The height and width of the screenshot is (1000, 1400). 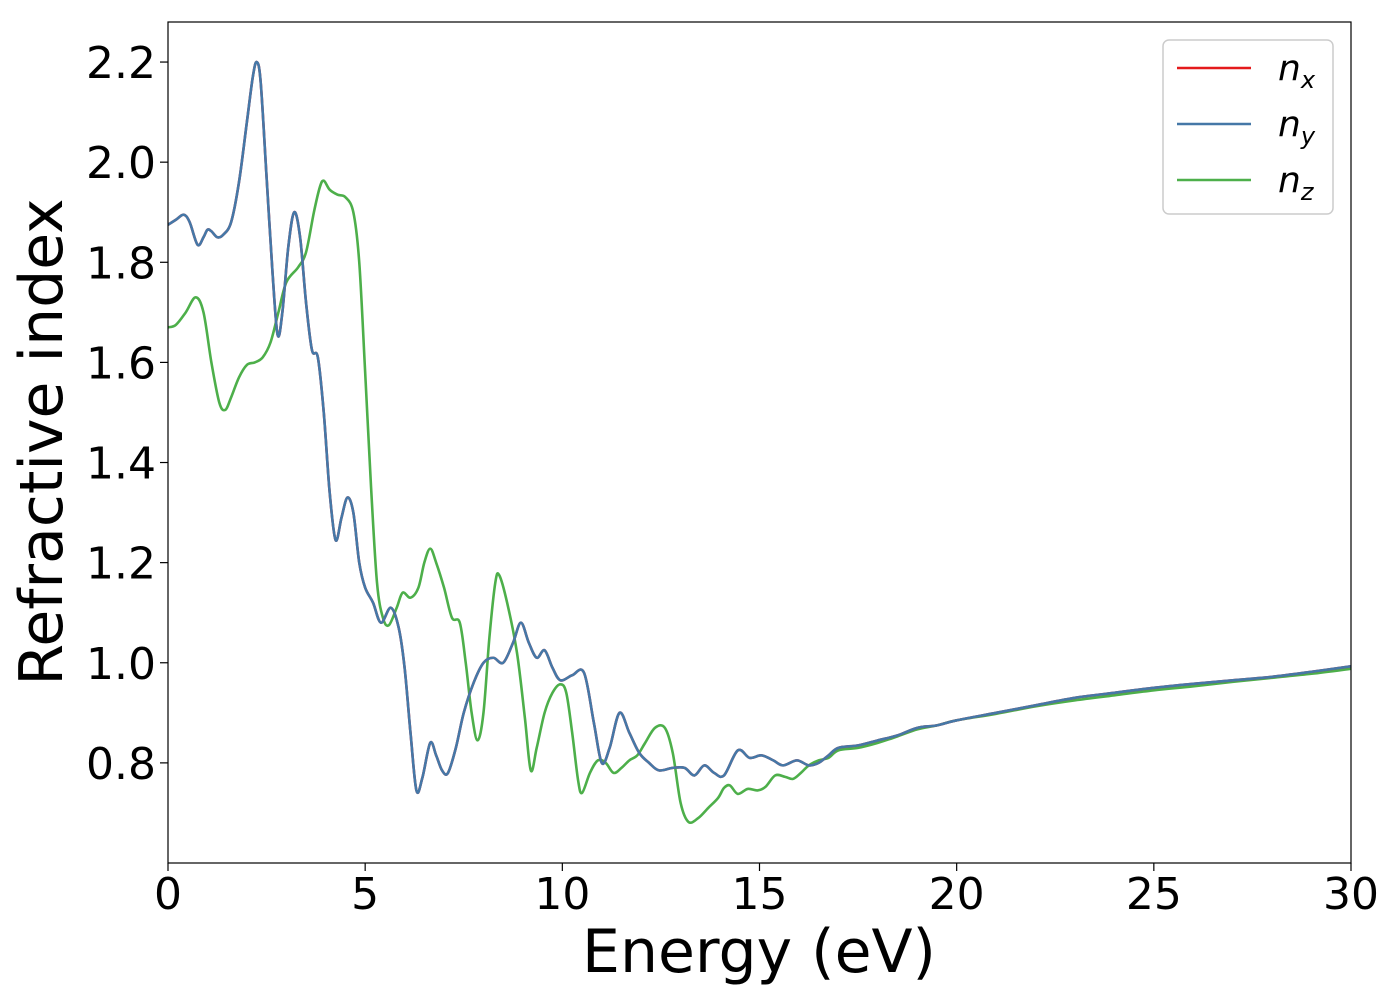 I want to click on x-axis-label: Energy (eV), so click(x=759, y=952).